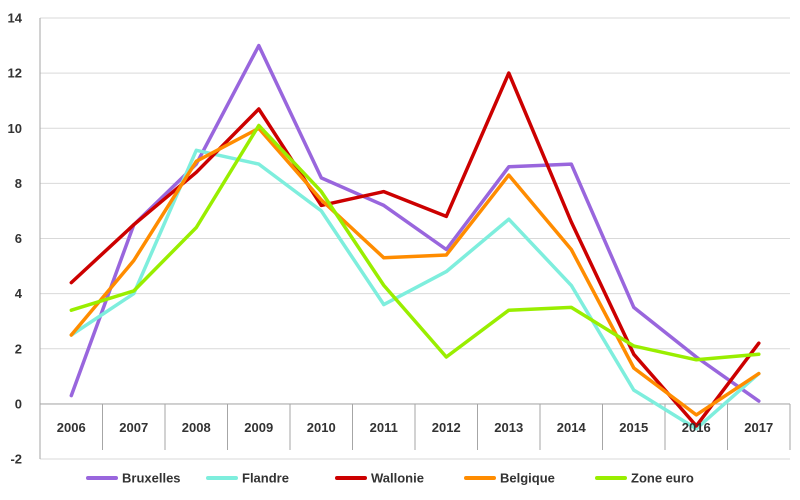 The height and width of the screenshot is (500, 800). What do you see at coordinates (15, 128) in the screenshot?
I see `y-tick-label: 10` at bounding box center [15, 128].